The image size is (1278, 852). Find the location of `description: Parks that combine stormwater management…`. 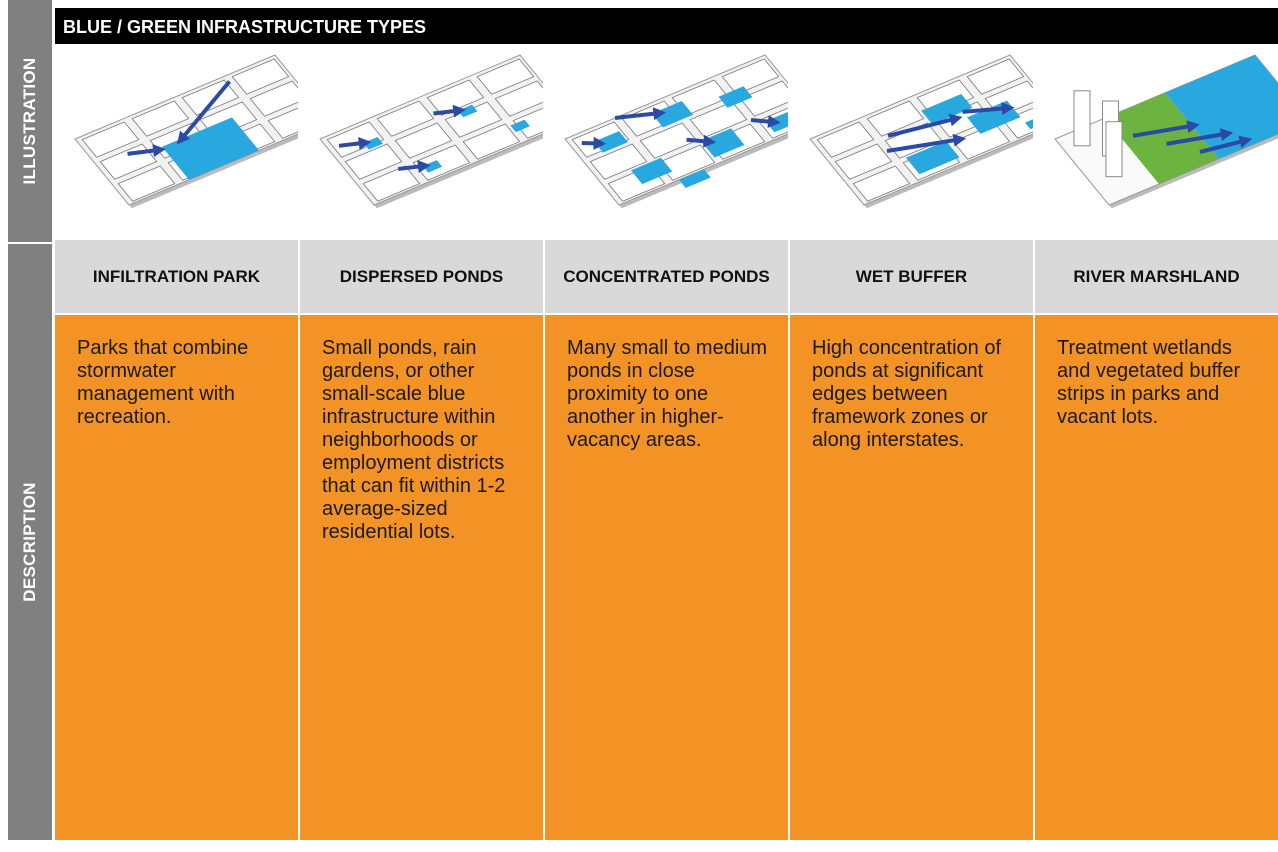

description: Parks that combine stormwater management… is located at coordinates (176, 577).